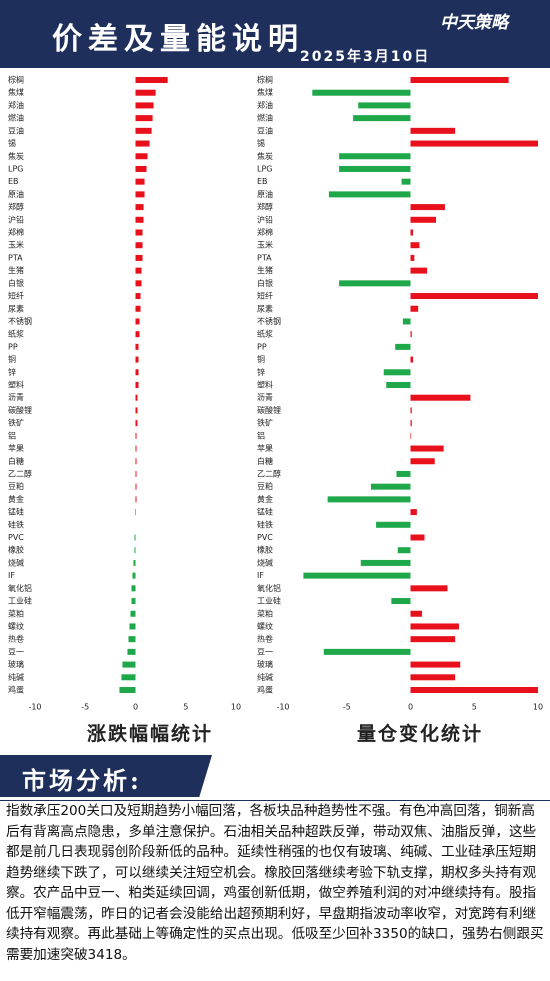 This screenshot has width=550, height=981. What do you see at coordinates (15, 257) in the screenshot?
I see `category-label: PTA` at bounding box center [15, 257].